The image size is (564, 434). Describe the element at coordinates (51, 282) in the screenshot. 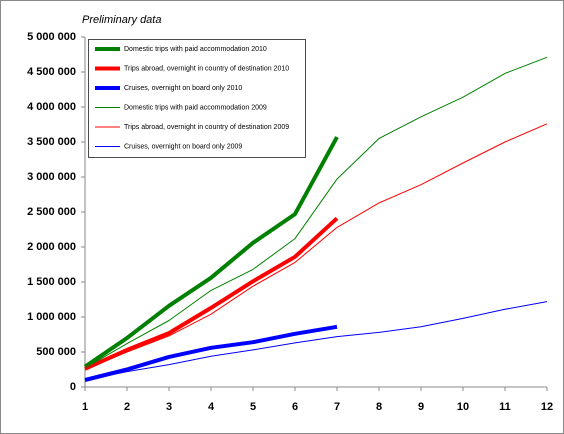

I see `y-tick-label: 1 500 000` at that location.